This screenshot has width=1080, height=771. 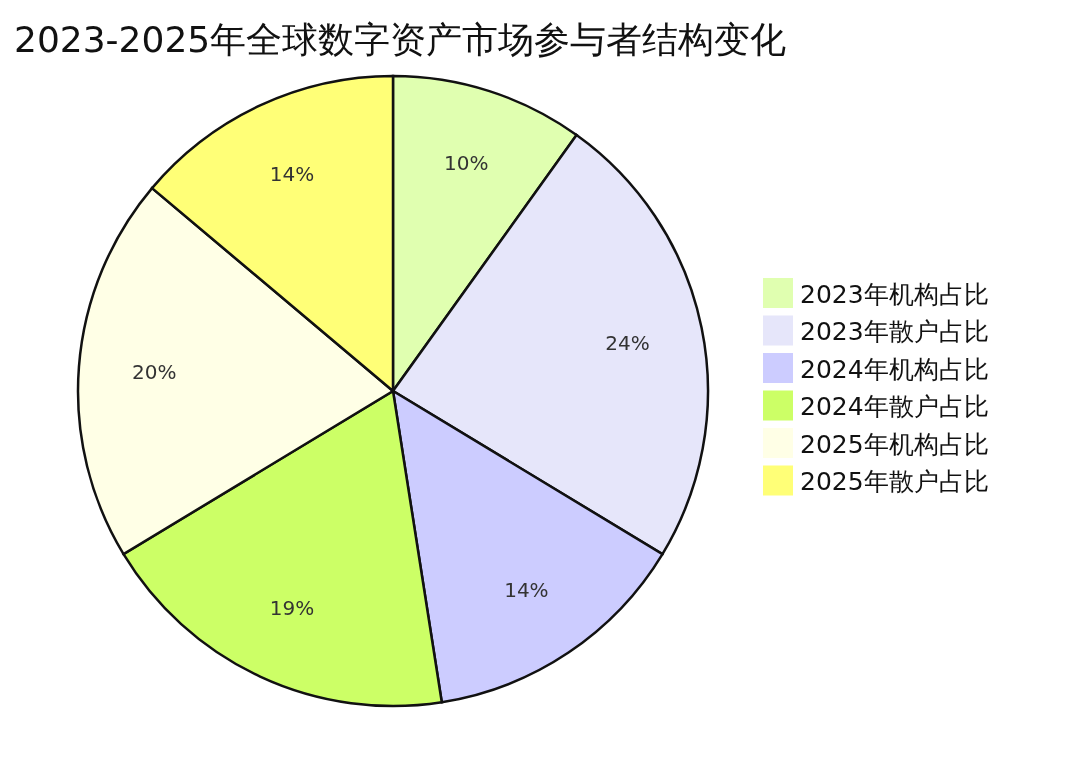 I want to click on legend-label: 2025年机构占比, so click(x=894, y=444).